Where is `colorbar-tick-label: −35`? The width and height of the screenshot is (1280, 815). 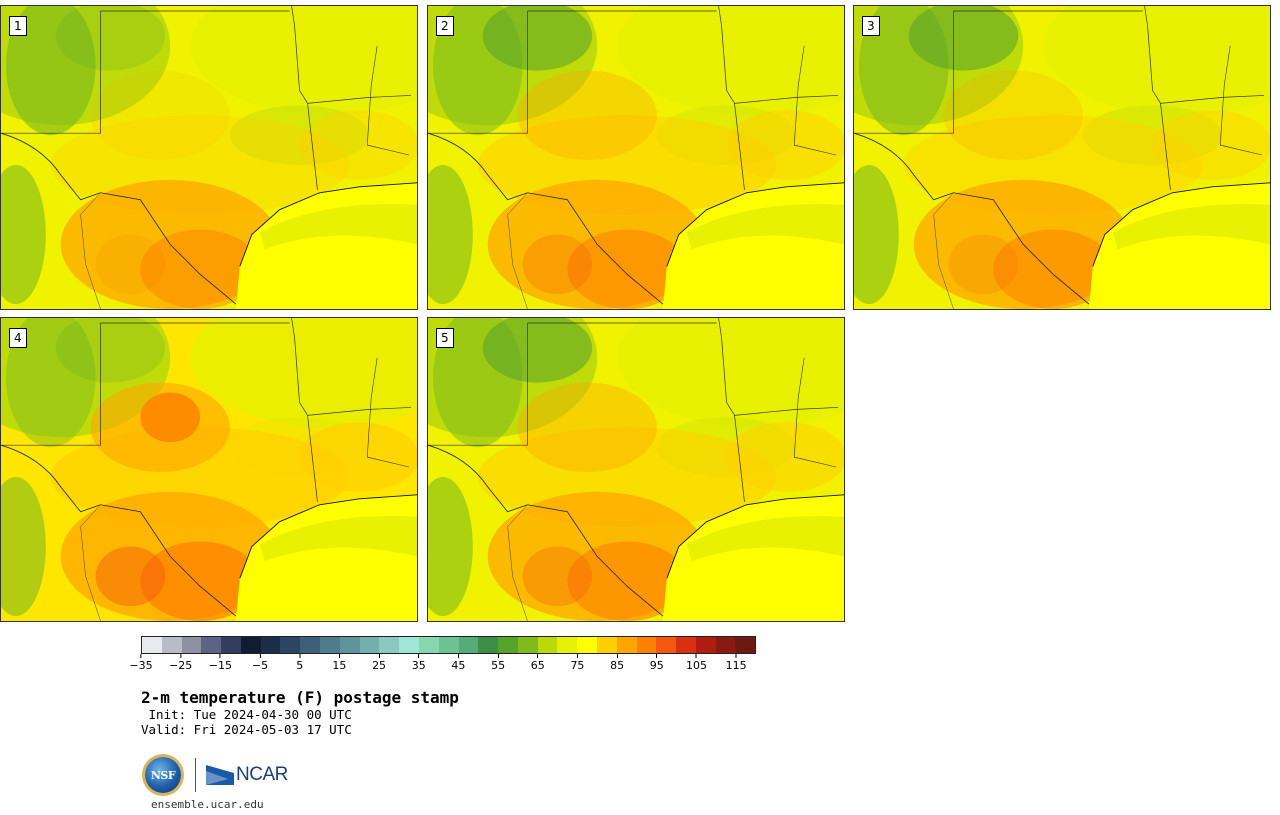 colorbar-tick-label: −35 is located at coordinates (140, 663).